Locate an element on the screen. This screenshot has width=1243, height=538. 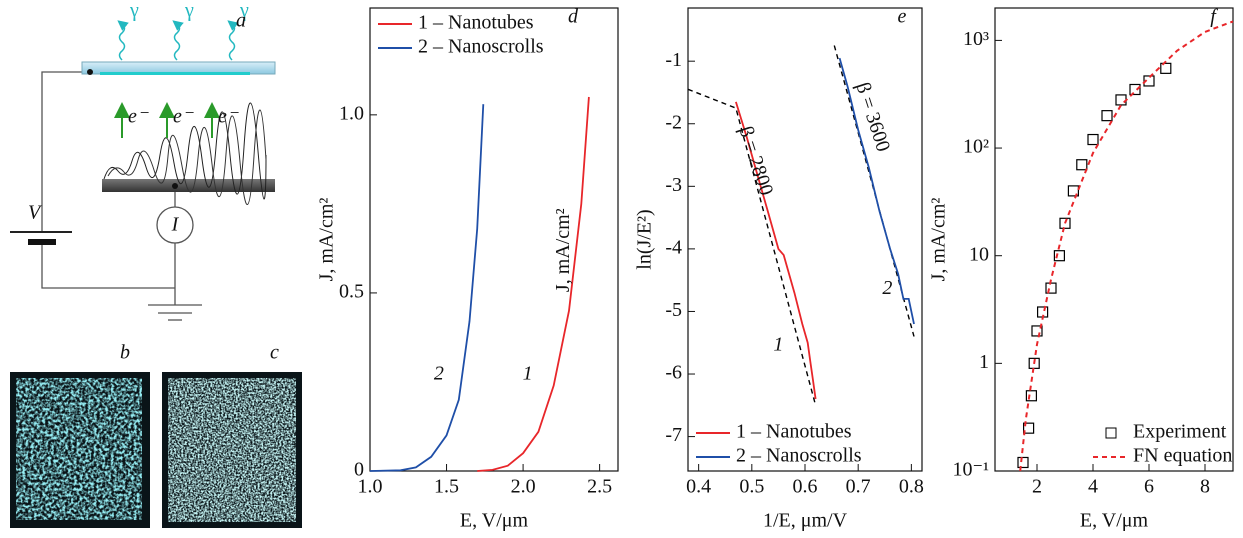
y-tick-label: -1 is located at coordinates (673, 60).